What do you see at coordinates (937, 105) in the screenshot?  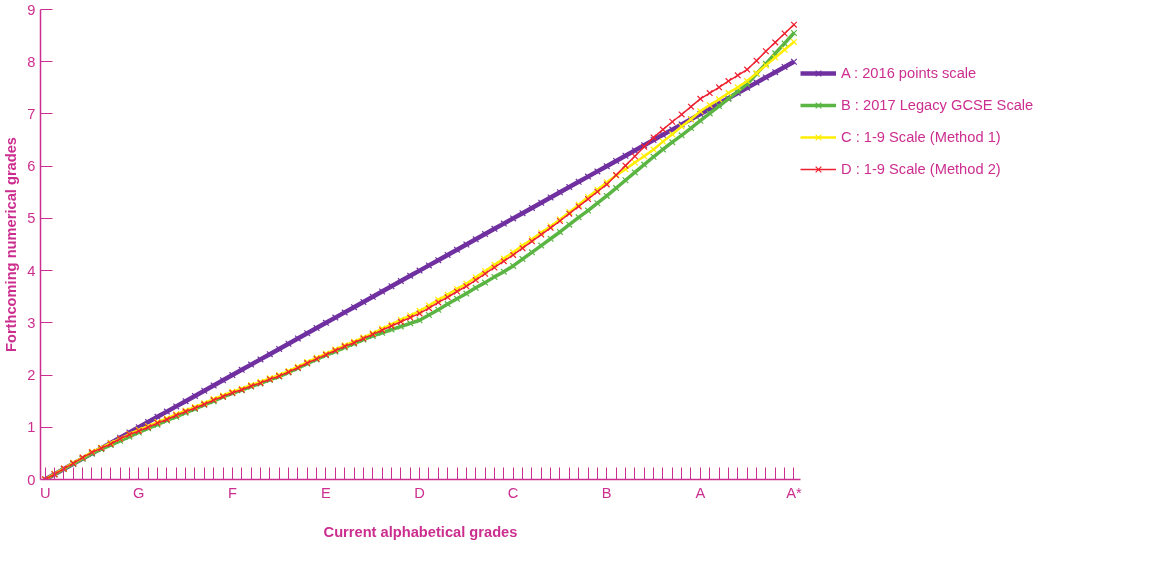 I see `legend-label: B : 2017 Legacy GCSE Scale` at bounding box center [937, 105].